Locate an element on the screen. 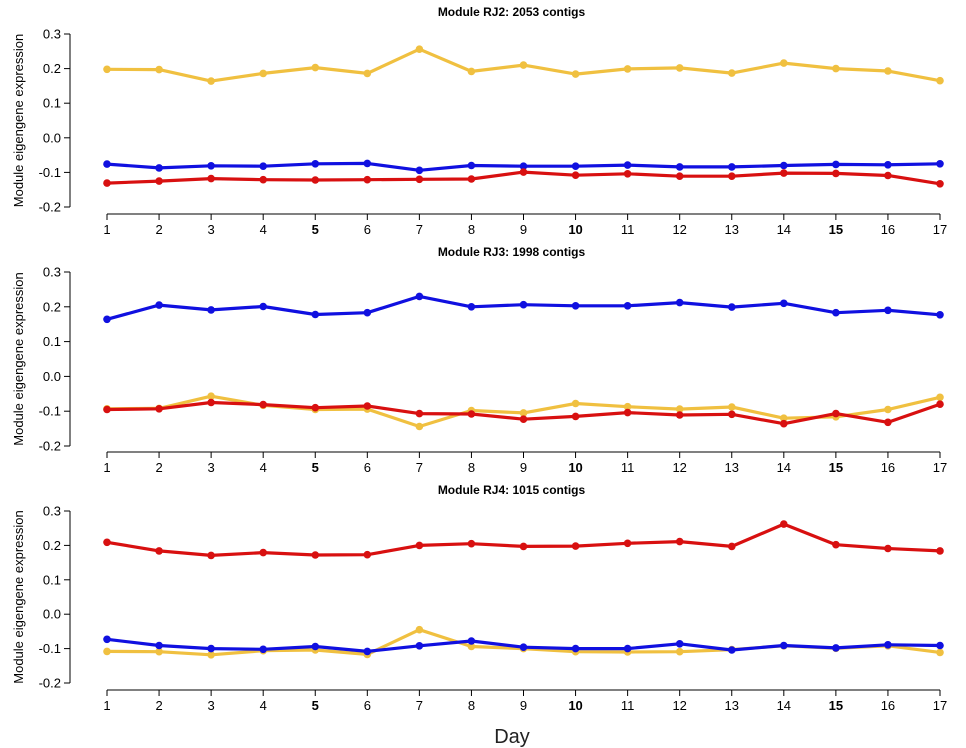 This screenshot has height=748, width=966. x-tick-label: 14 is located at coordinates (784, 705).